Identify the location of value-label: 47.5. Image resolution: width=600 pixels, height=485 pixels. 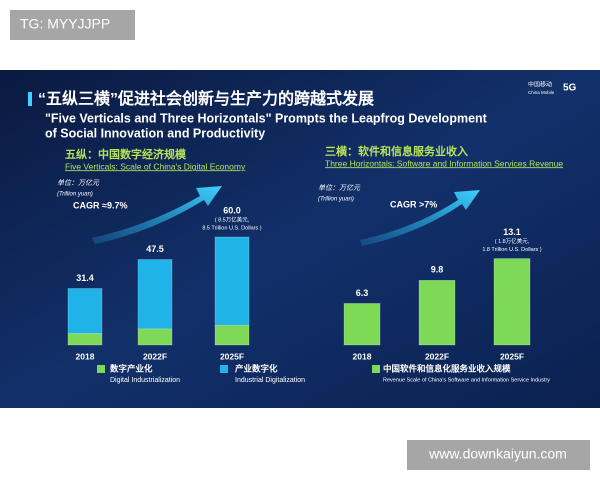
(155, 249).